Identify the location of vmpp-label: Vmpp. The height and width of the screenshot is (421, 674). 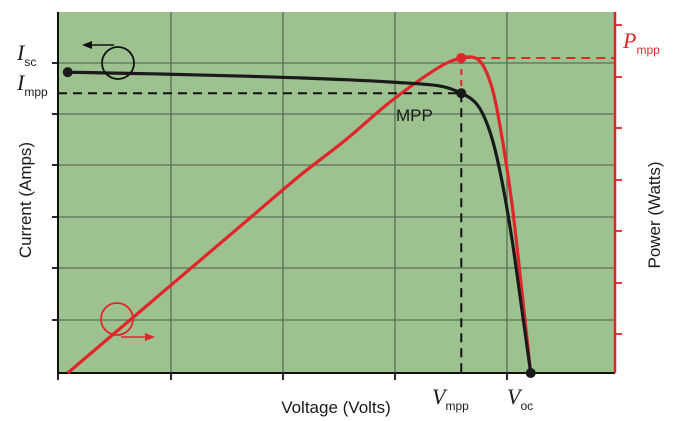
(450, 398).